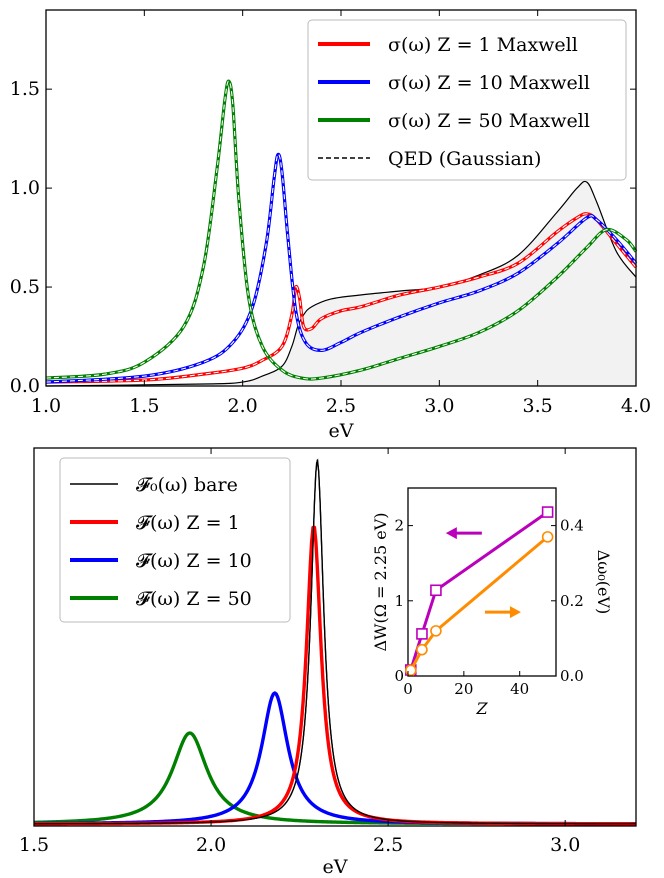 The image size is (664, 878). What do you see at coordinates (538, 406) in the screenshot?
I see `x-tick-label: 3.5` at bounding box center [538, 406].